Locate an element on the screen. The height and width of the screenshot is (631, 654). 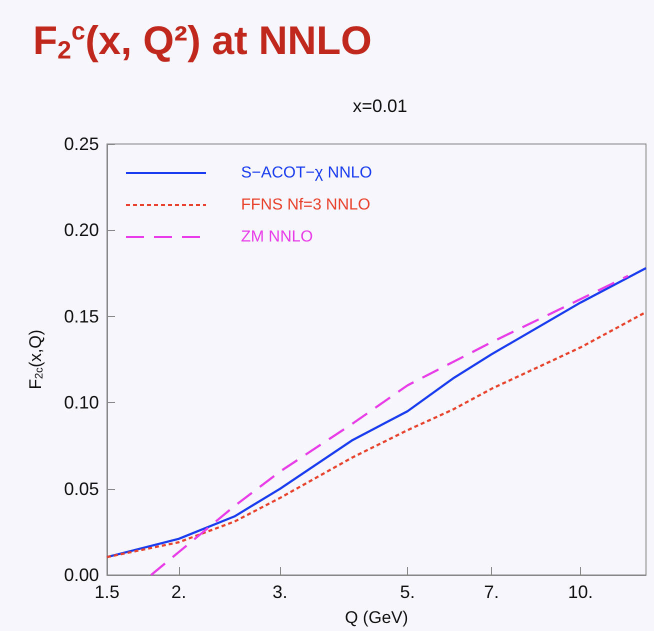
legend-label: S−ACOT−χ NNLO is located at coordinates (306, 173).